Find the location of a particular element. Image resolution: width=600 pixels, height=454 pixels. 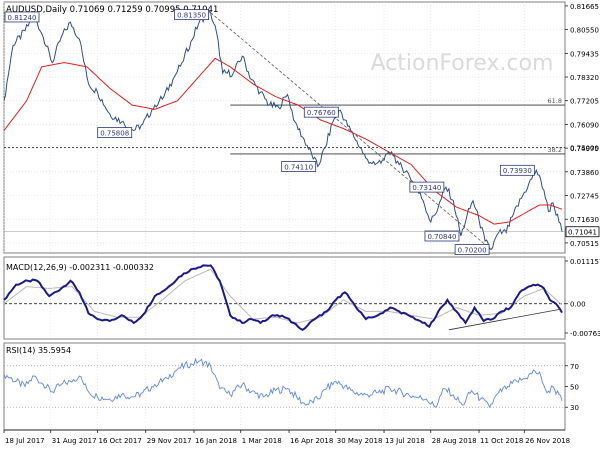

macd-y-axis: 0.011157 0.00 -0.007634 is located at coordinates (582, 298).